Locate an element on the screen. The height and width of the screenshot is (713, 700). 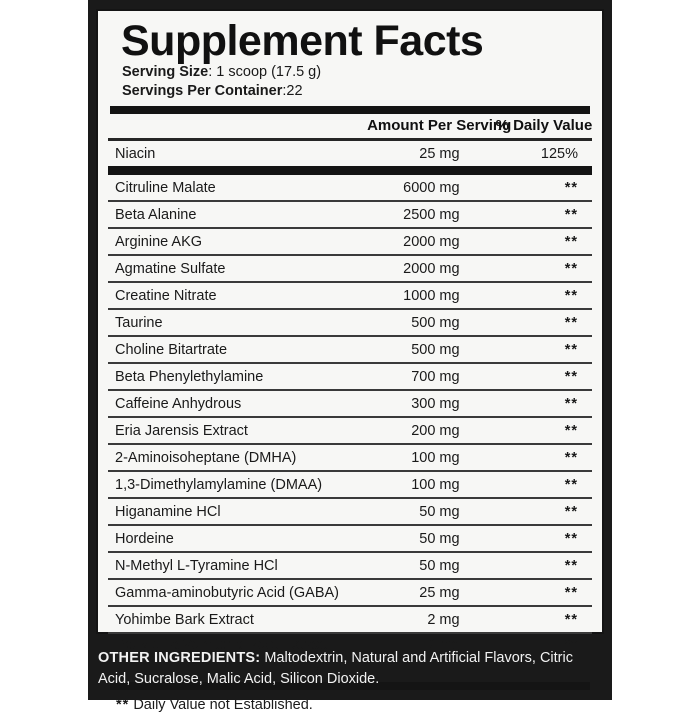
table-header-row: Amount Per Serving % Daily Value is located at coordinates (350, 126).